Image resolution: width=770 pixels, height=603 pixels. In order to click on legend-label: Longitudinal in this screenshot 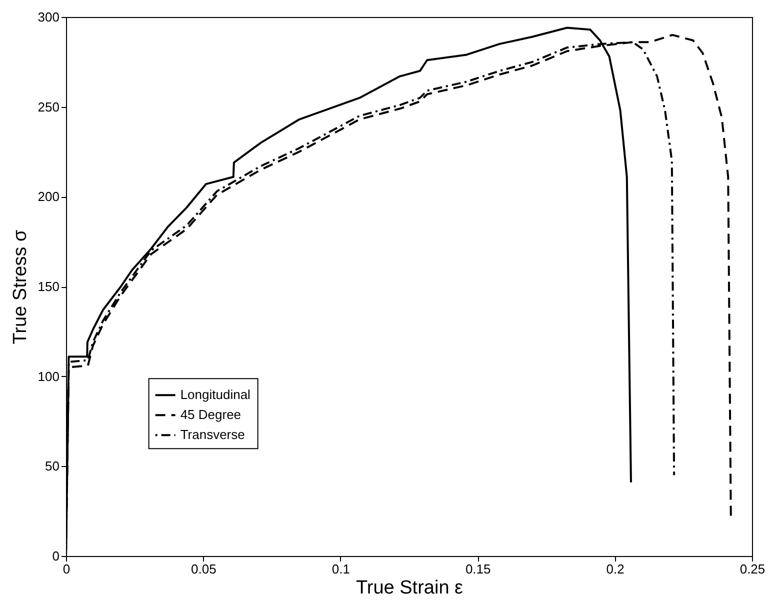, I will do `click(215, 394)`.